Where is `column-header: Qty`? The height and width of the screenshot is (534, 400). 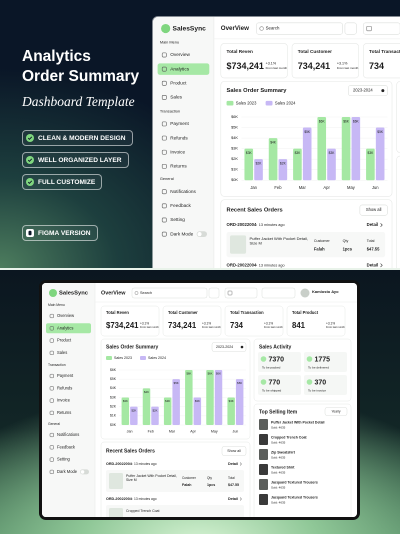 column-header: Qty is located at coordinates (346, 241).